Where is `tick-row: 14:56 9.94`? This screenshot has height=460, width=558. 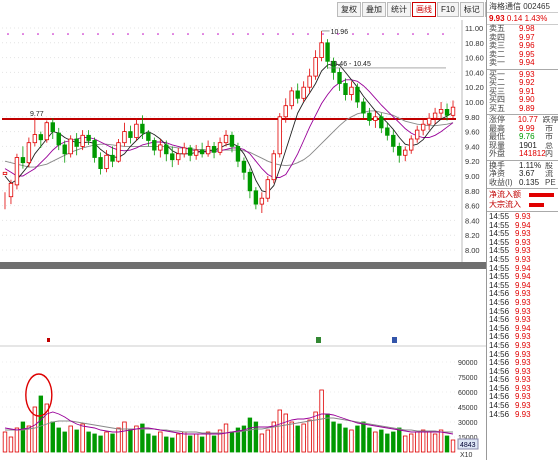 tick-row: 14:56 9.94 is located at coordinates (522, 328).